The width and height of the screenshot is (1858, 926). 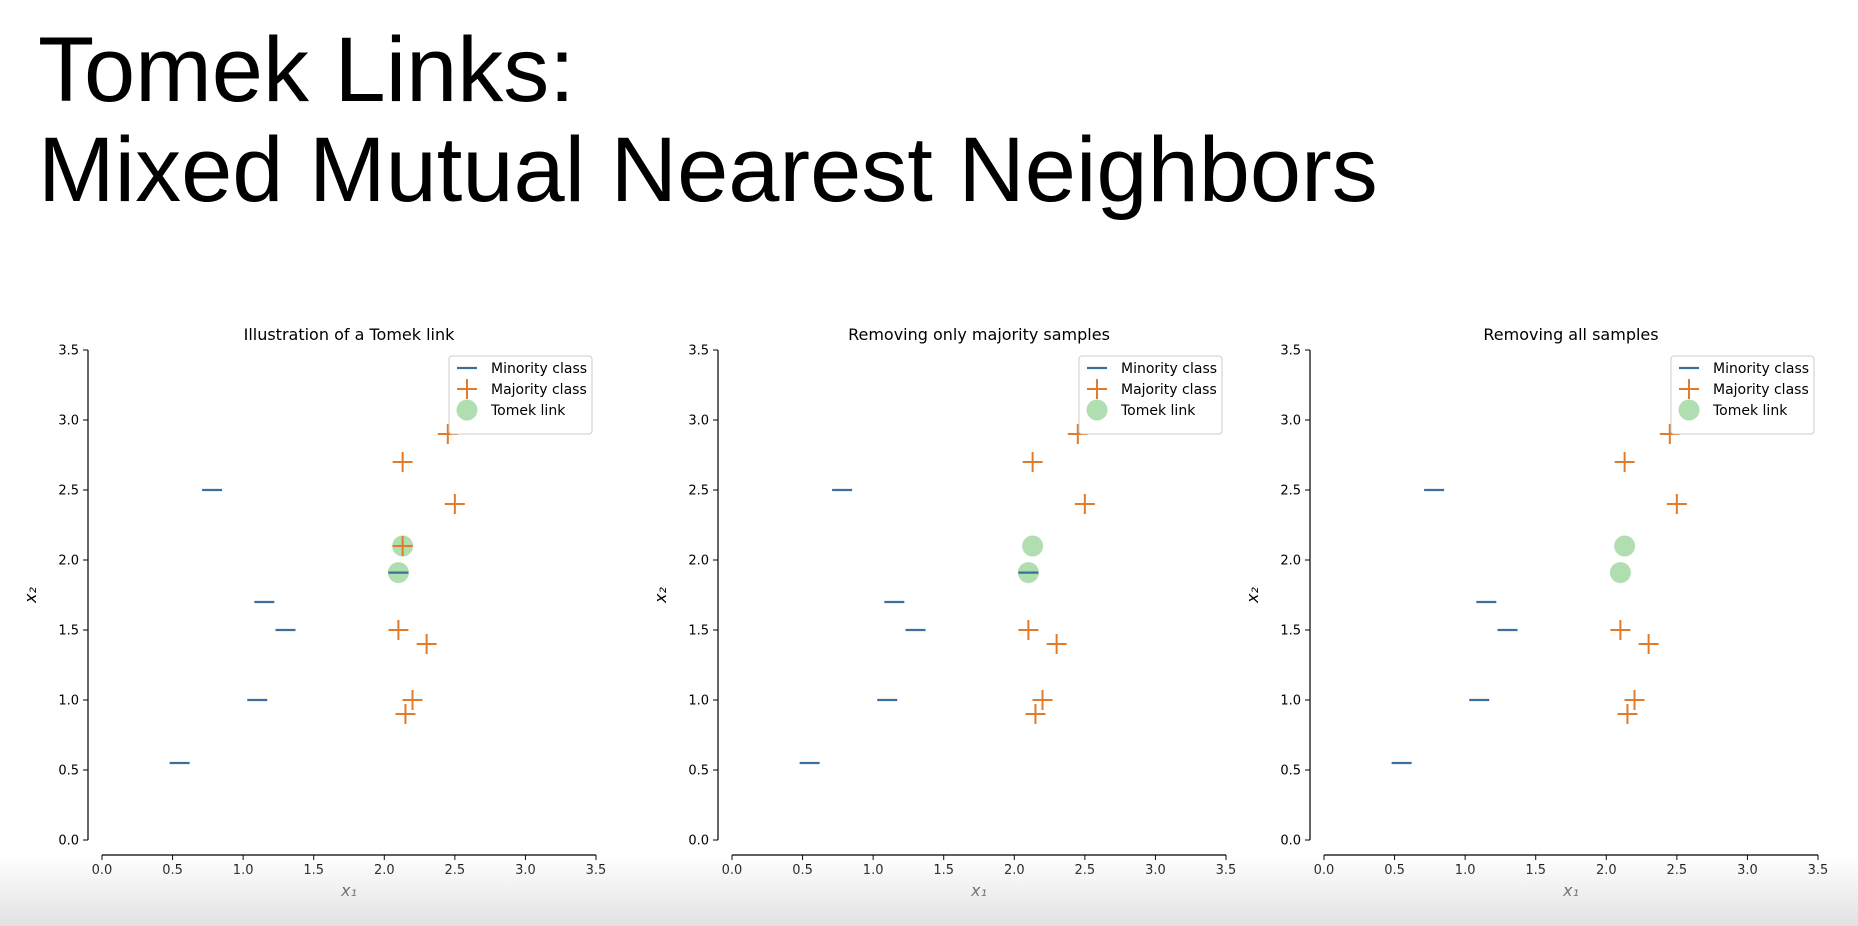 I want to click on slide-title-line-2: Mixed Mutual Nearest Neighbors, so click(x=708, y=170).